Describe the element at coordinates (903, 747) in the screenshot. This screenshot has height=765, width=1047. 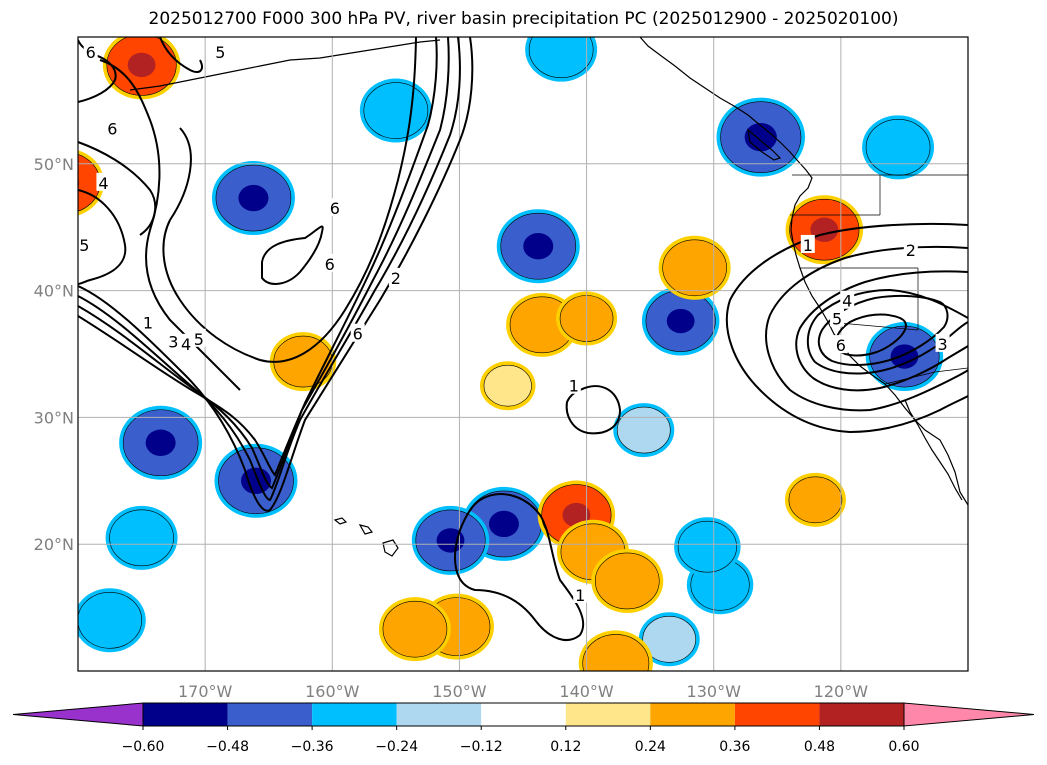
I see `colorbar-tick-label: 0.60` at that location.